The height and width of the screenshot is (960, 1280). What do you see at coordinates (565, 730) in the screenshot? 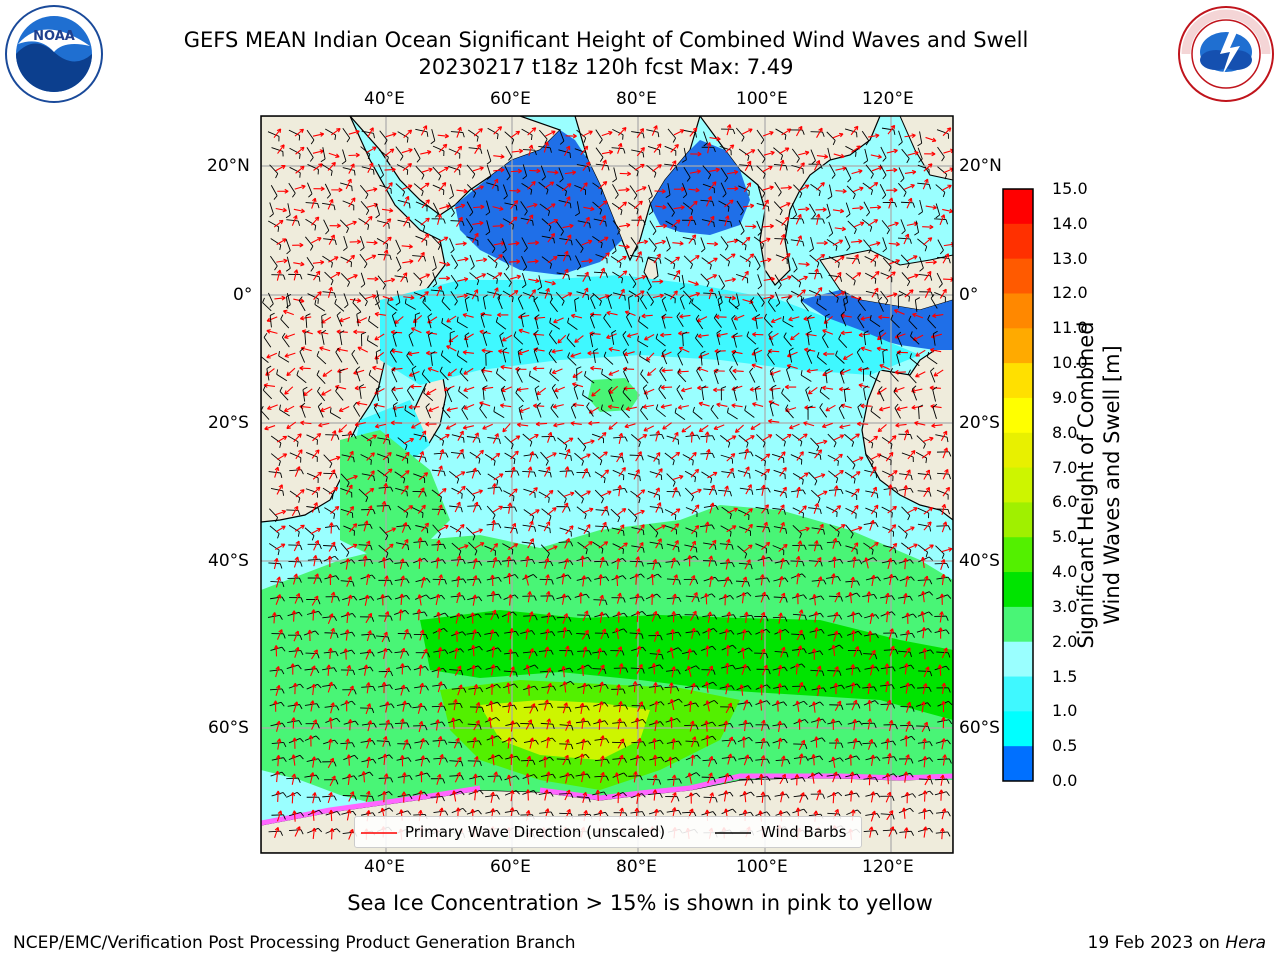
I see `max-wave-core-6m` at bounding box center [565, 730].